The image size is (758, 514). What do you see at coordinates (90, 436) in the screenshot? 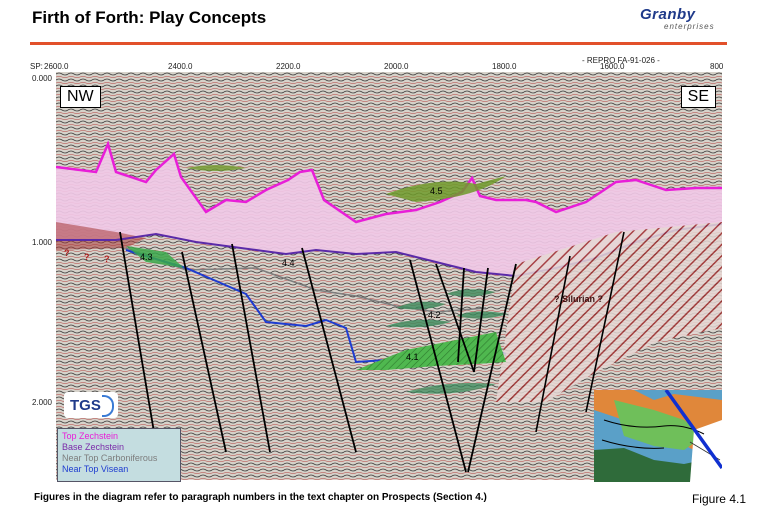
I see `legend-item-top-zechstein: Top Zechstein` at bounding box center [90, 436].